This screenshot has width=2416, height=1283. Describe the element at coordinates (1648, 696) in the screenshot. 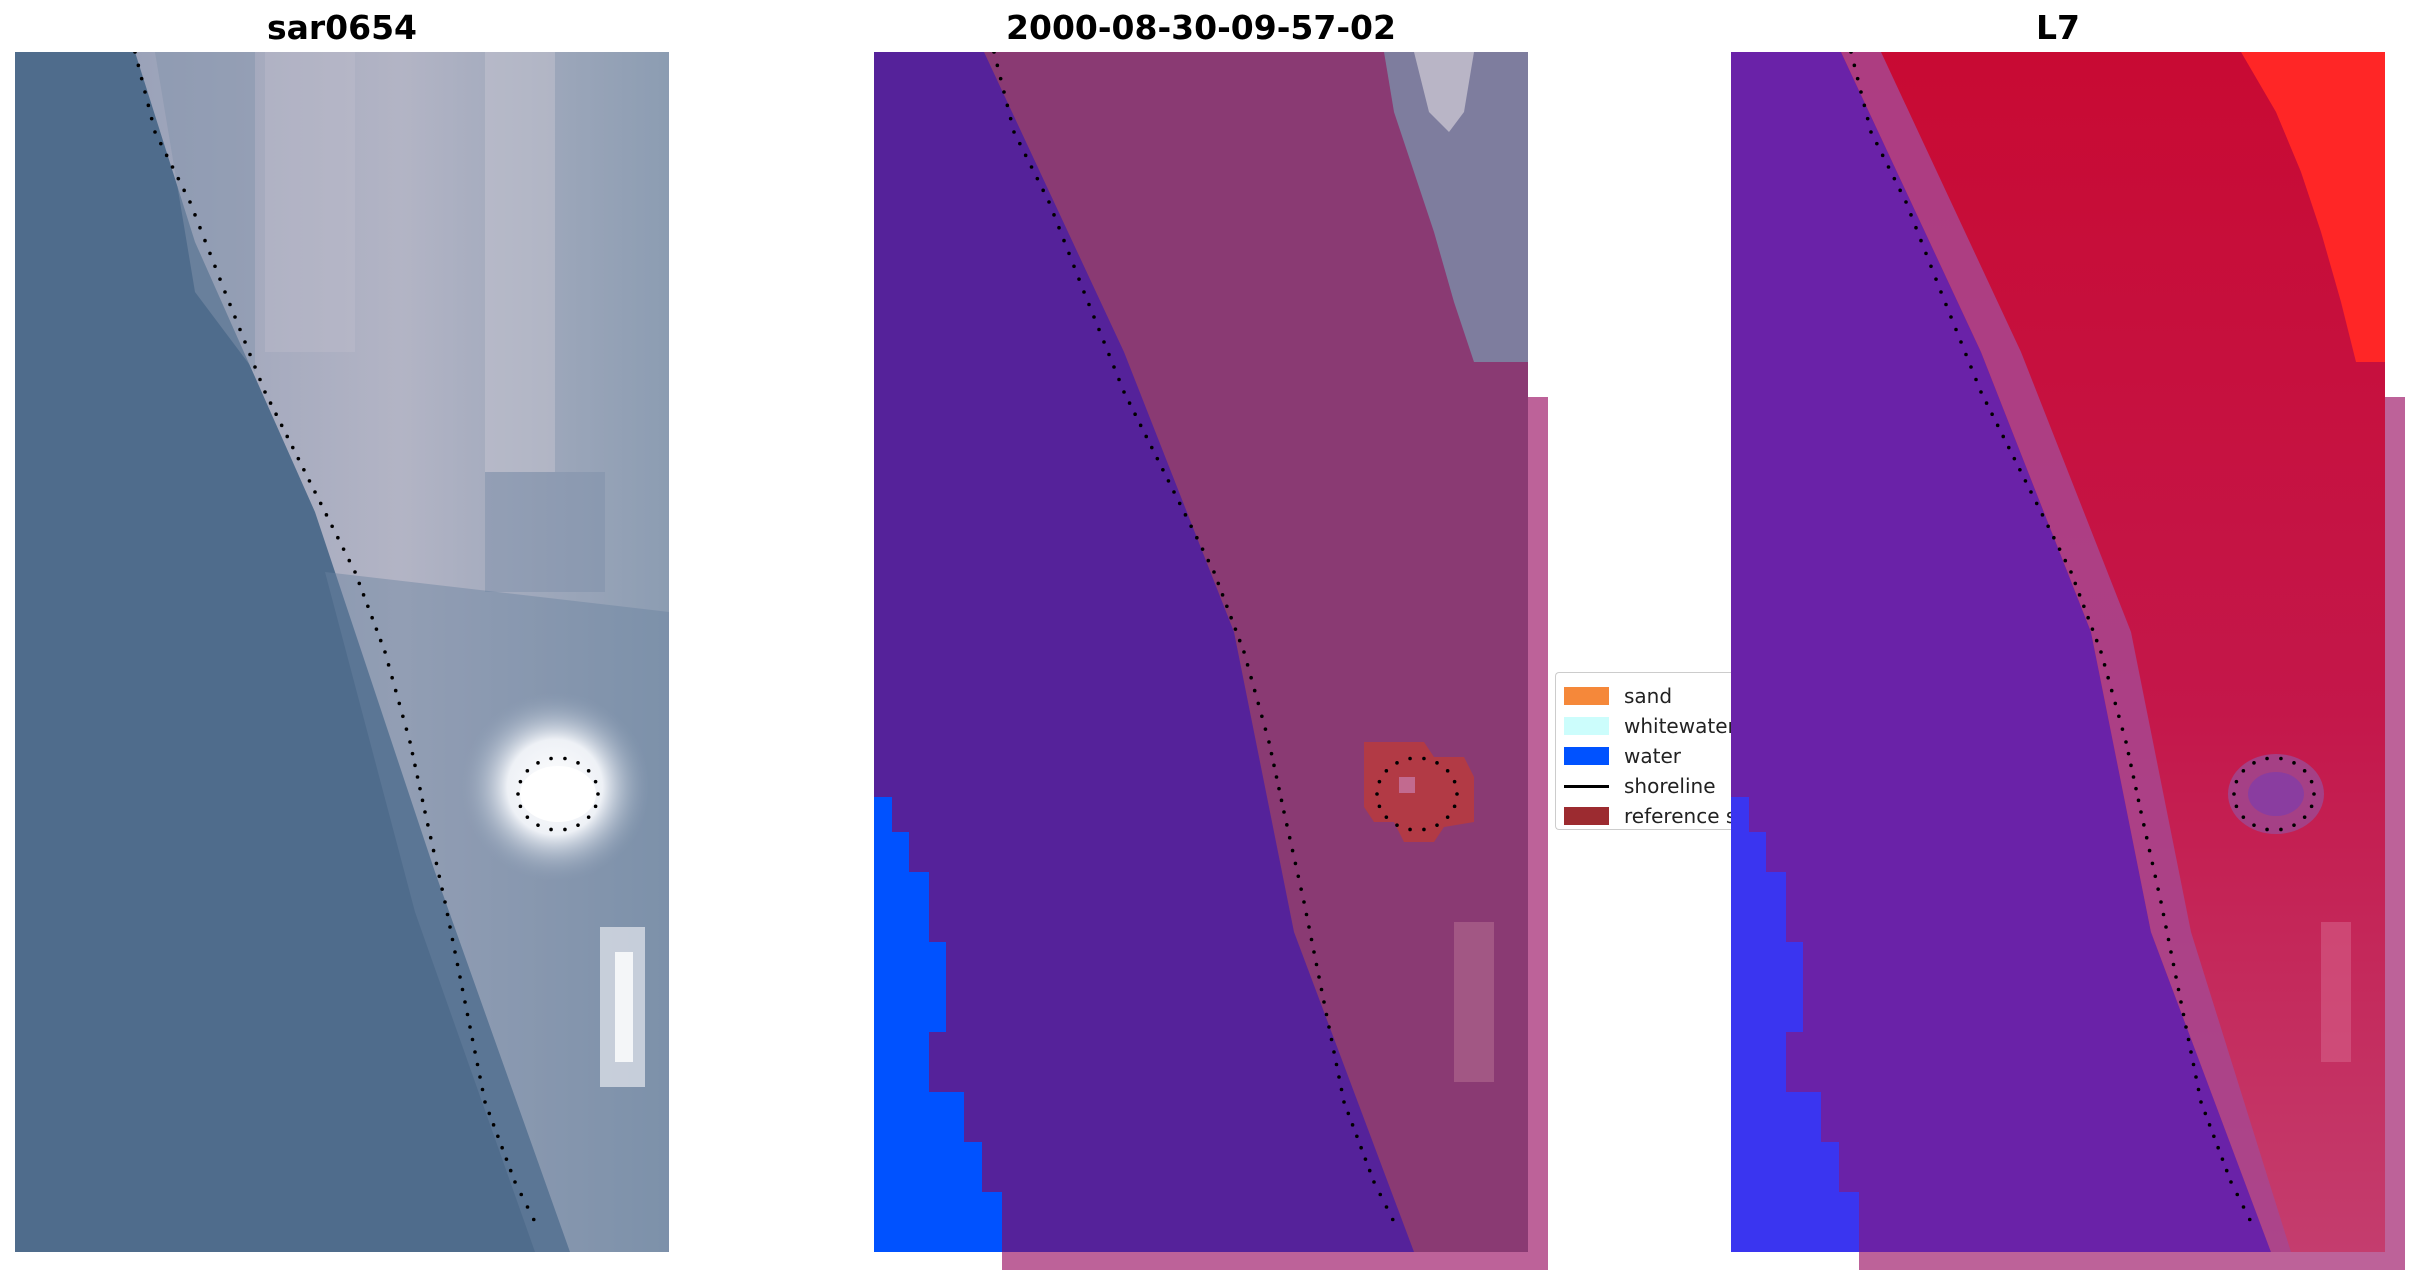

I see `legend-label: sand` at that location.